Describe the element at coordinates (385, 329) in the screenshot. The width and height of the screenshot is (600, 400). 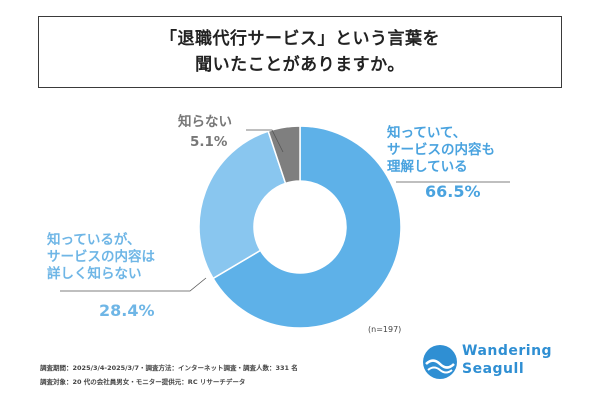
I see `sample-size-label: (n=197)` at that location.